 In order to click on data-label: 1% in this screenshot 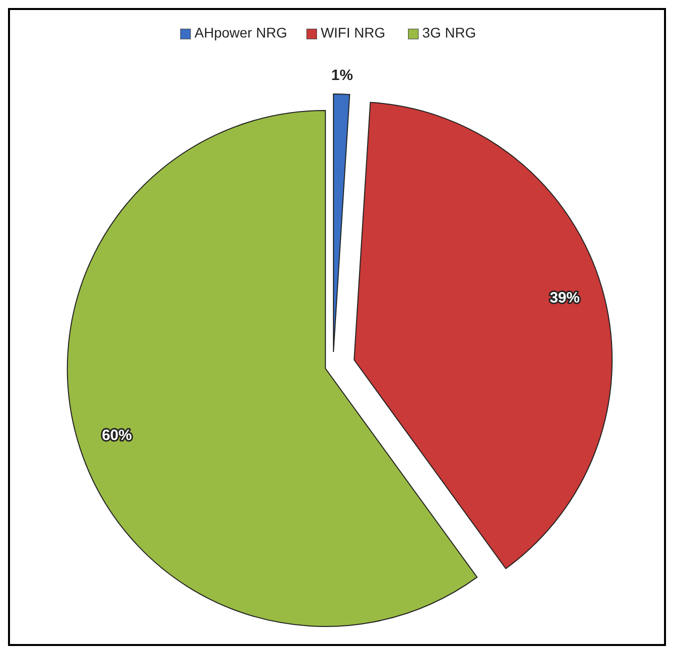, I will do `click(342, 75)`.